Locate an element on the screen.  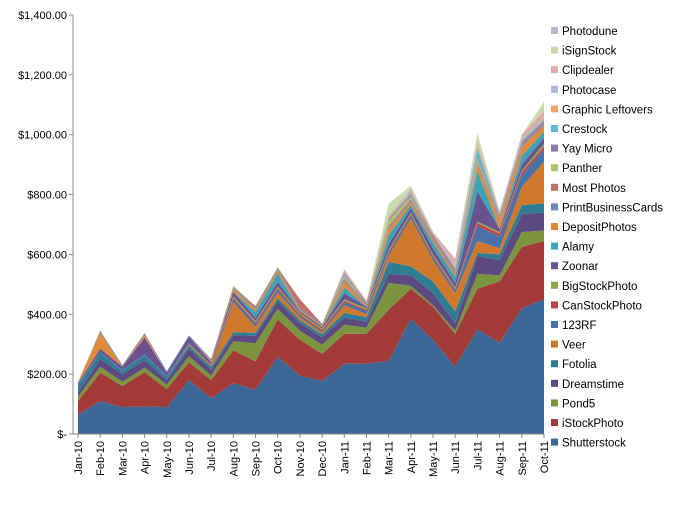
legend-label: iSignStock is located at coordinates (589, 52).